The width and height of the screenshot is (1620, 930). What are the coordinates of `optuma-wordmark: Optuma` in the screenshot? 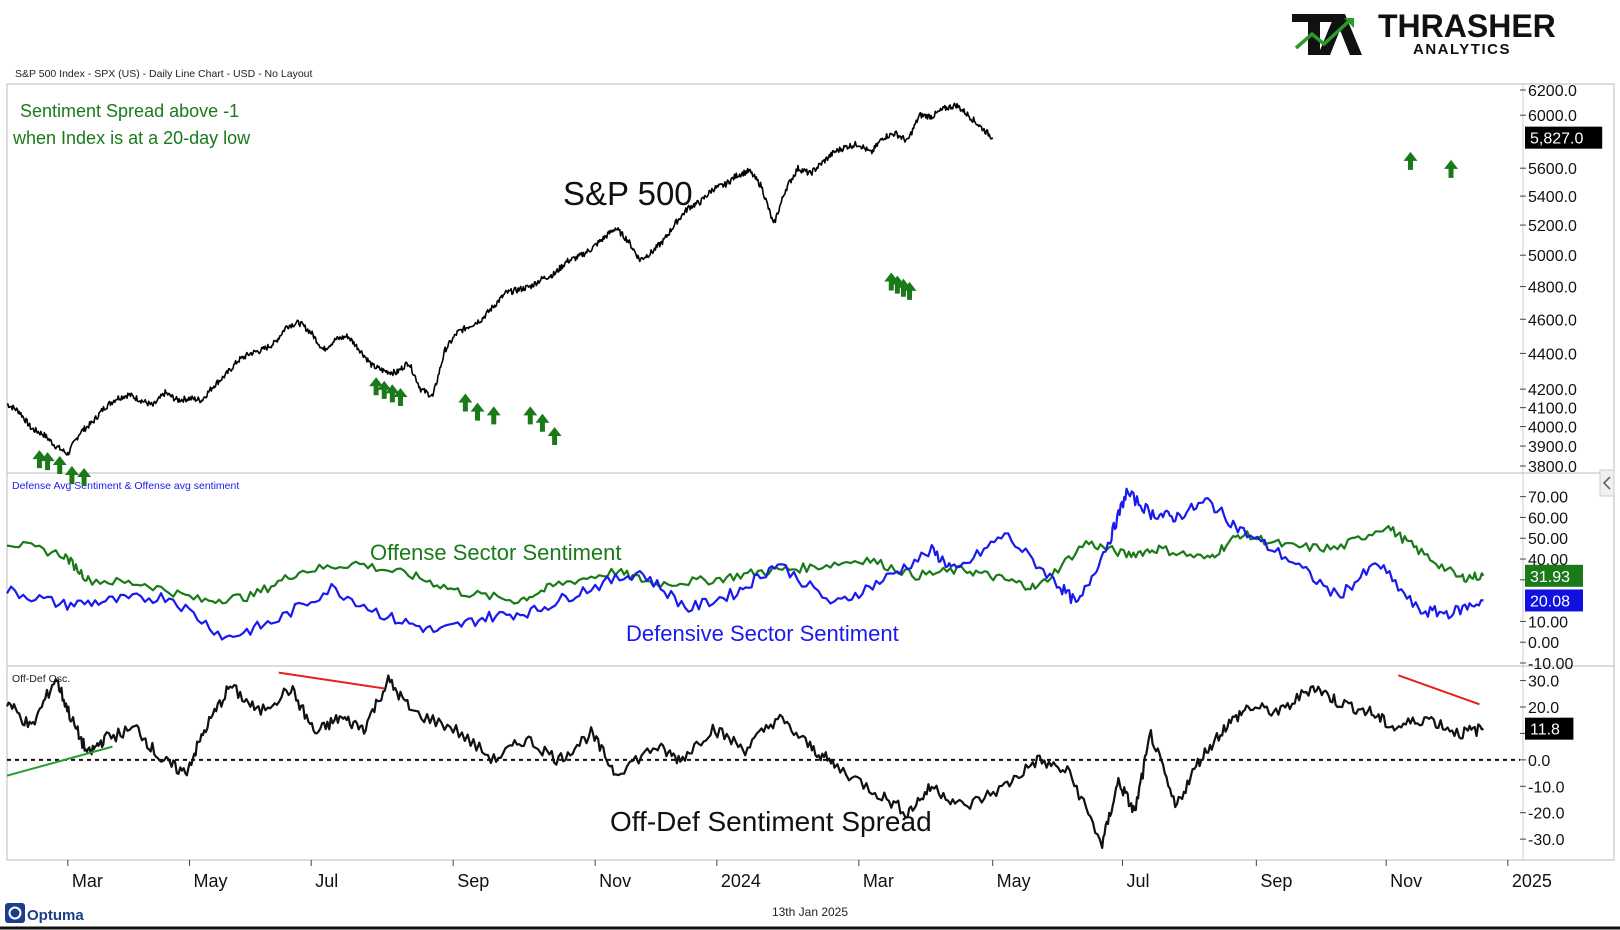 It's located at (55, 915).